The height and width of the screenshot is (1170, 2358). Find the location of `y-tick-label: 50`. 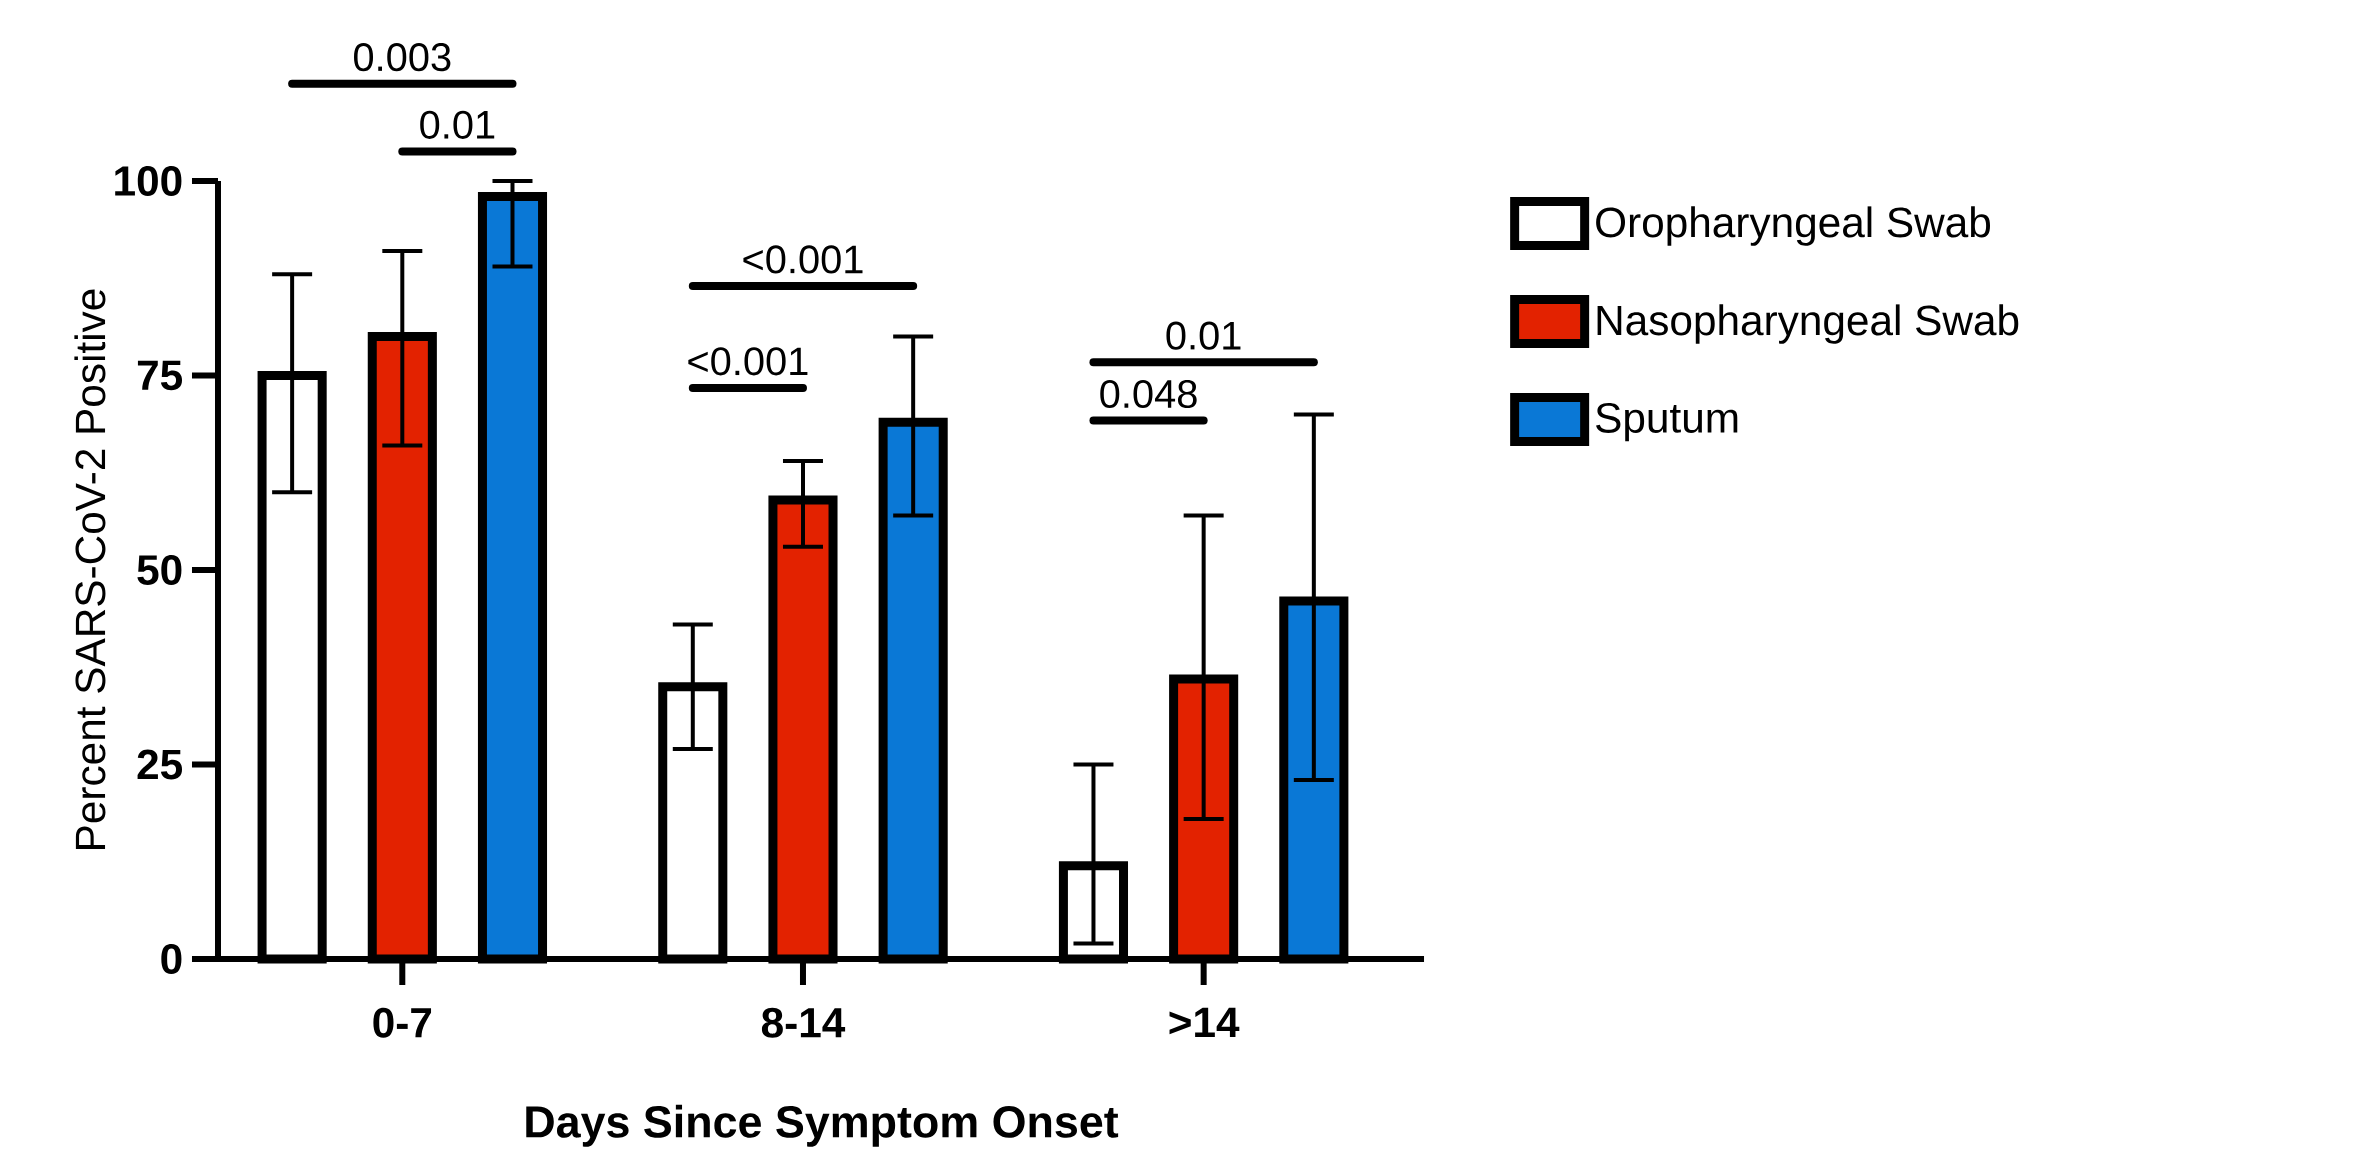

y-tick-label: 50 is located at coordinates (159, 570).